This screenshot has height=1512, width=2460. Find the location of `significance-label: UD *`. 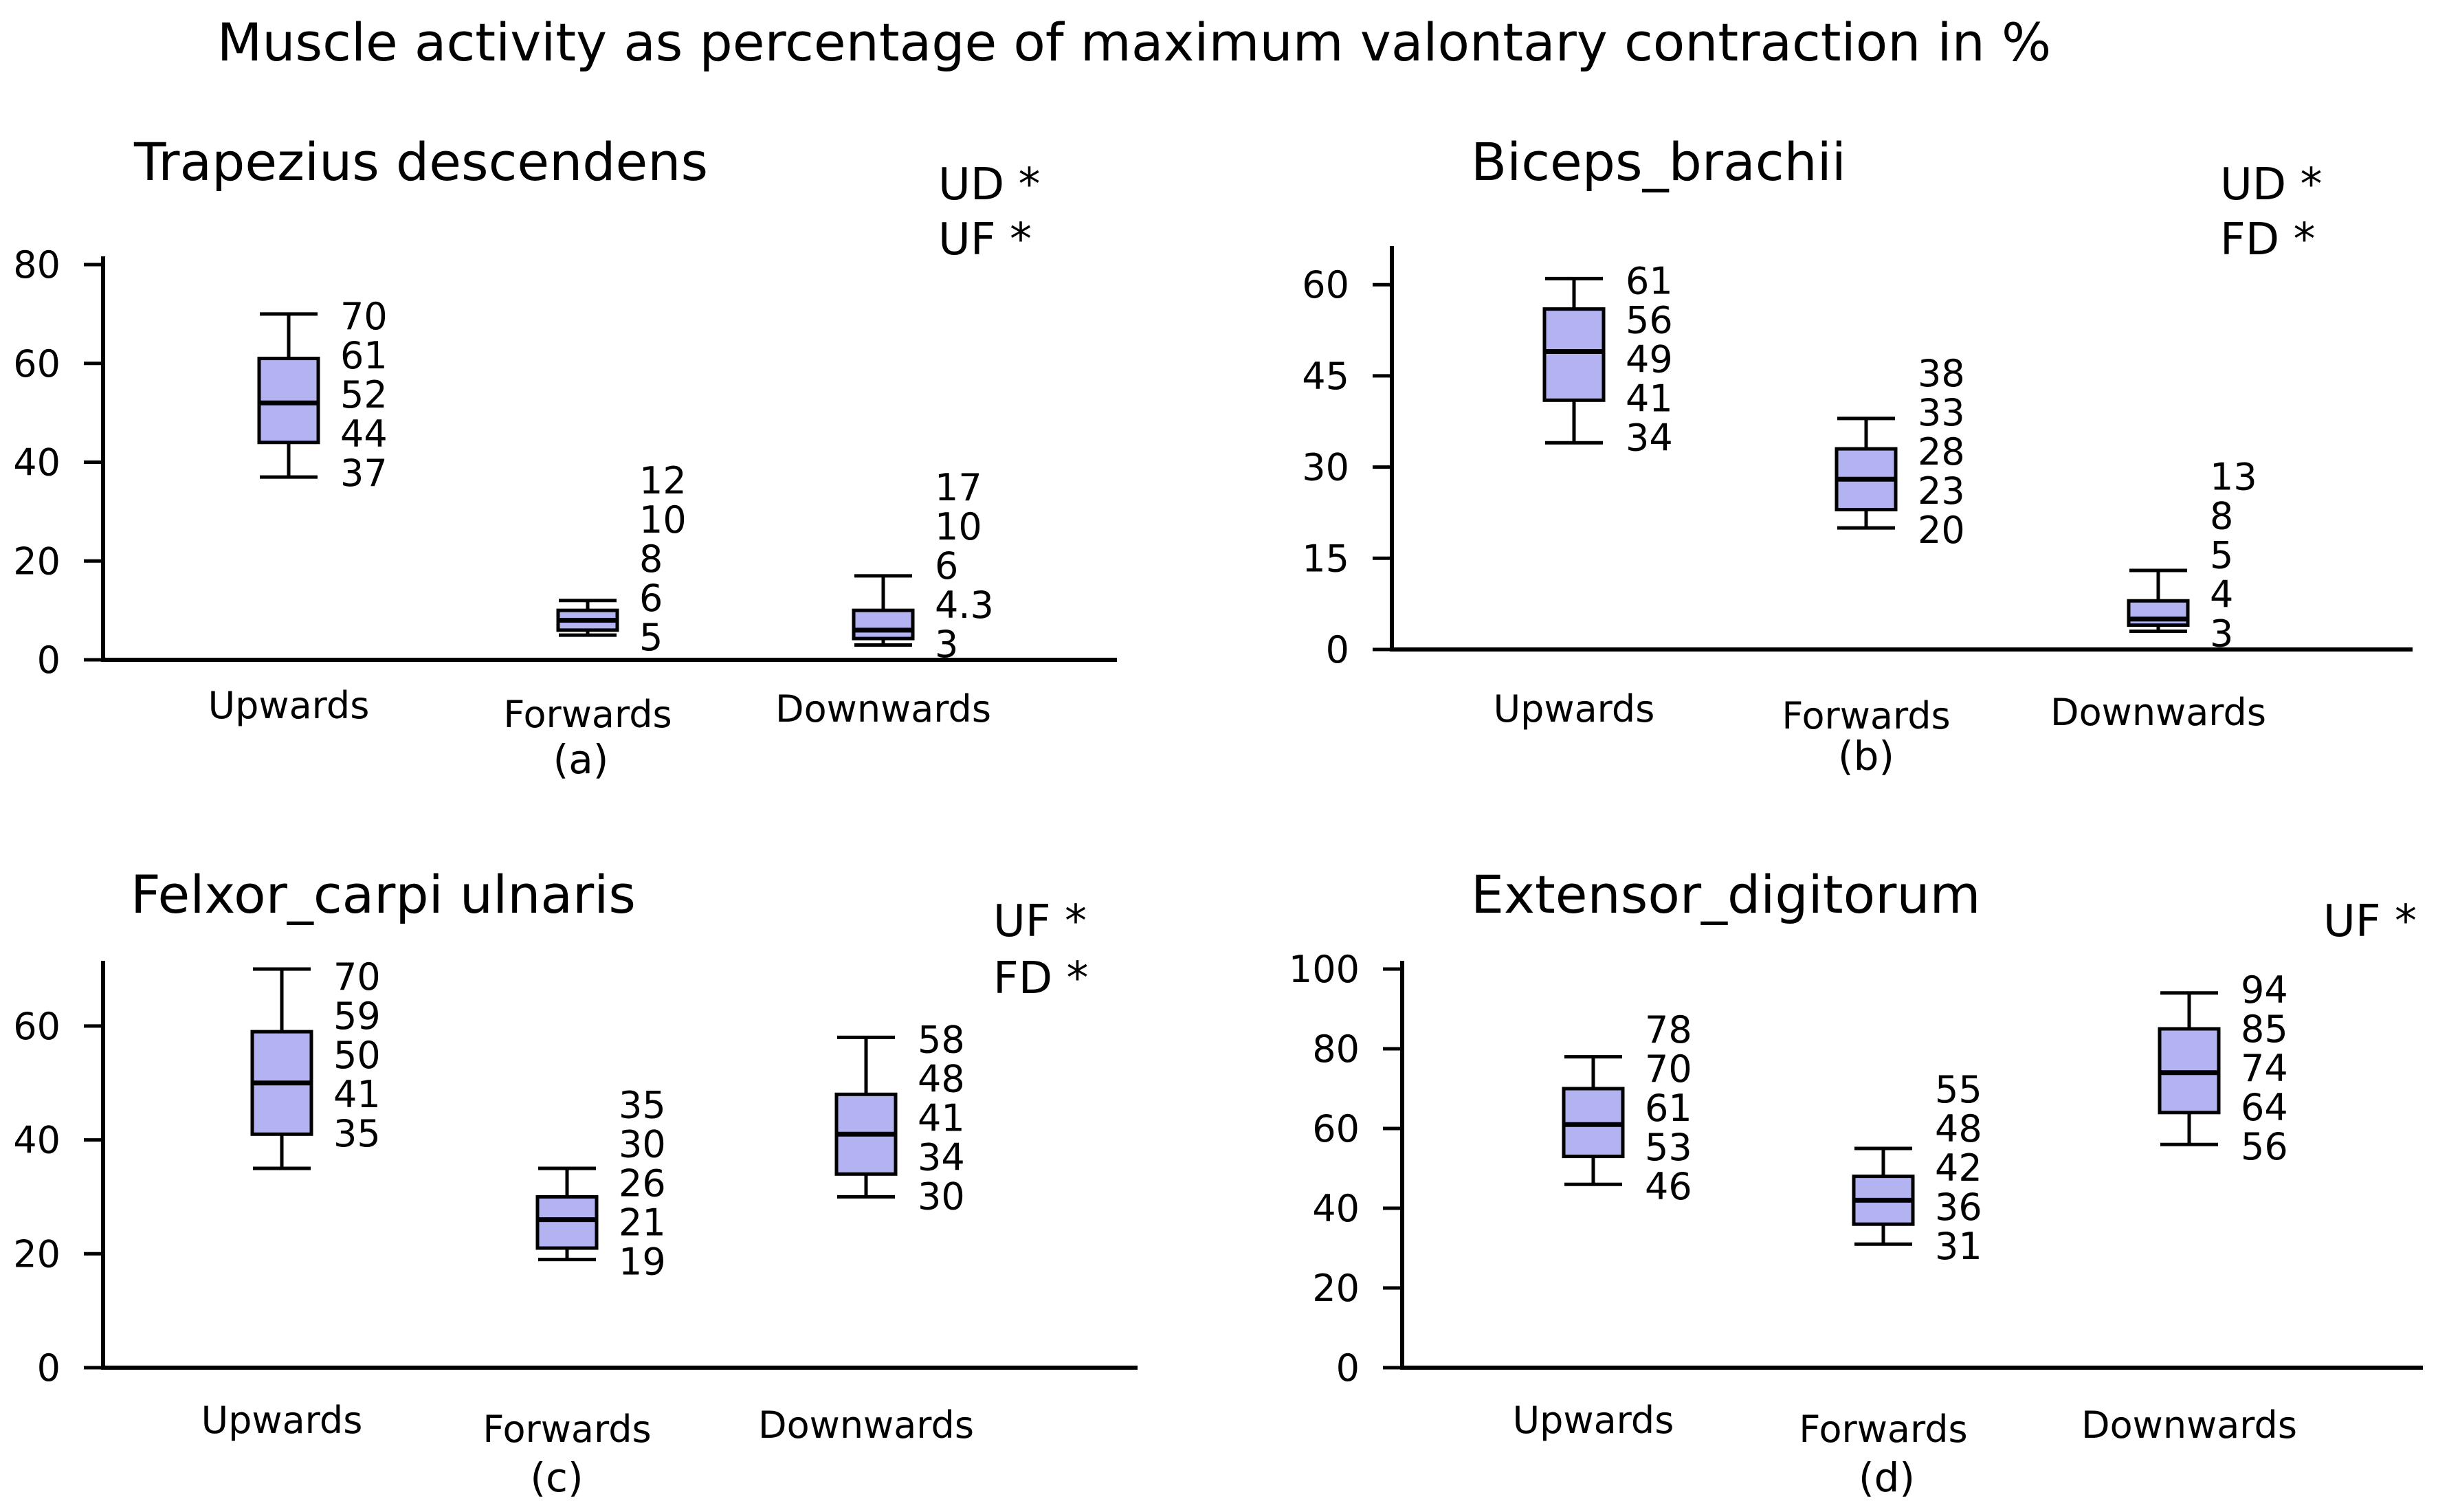

significance-label: UD * is located at coordinates (2271, 184).